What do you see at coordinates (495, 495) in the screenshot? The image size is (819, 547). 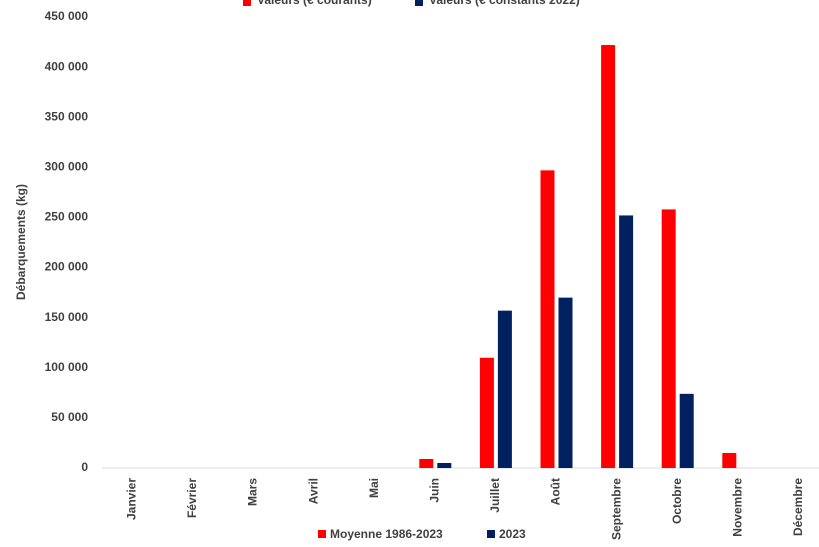 I see `x-tick-label: Juillet` at bounding box center [495, 495].